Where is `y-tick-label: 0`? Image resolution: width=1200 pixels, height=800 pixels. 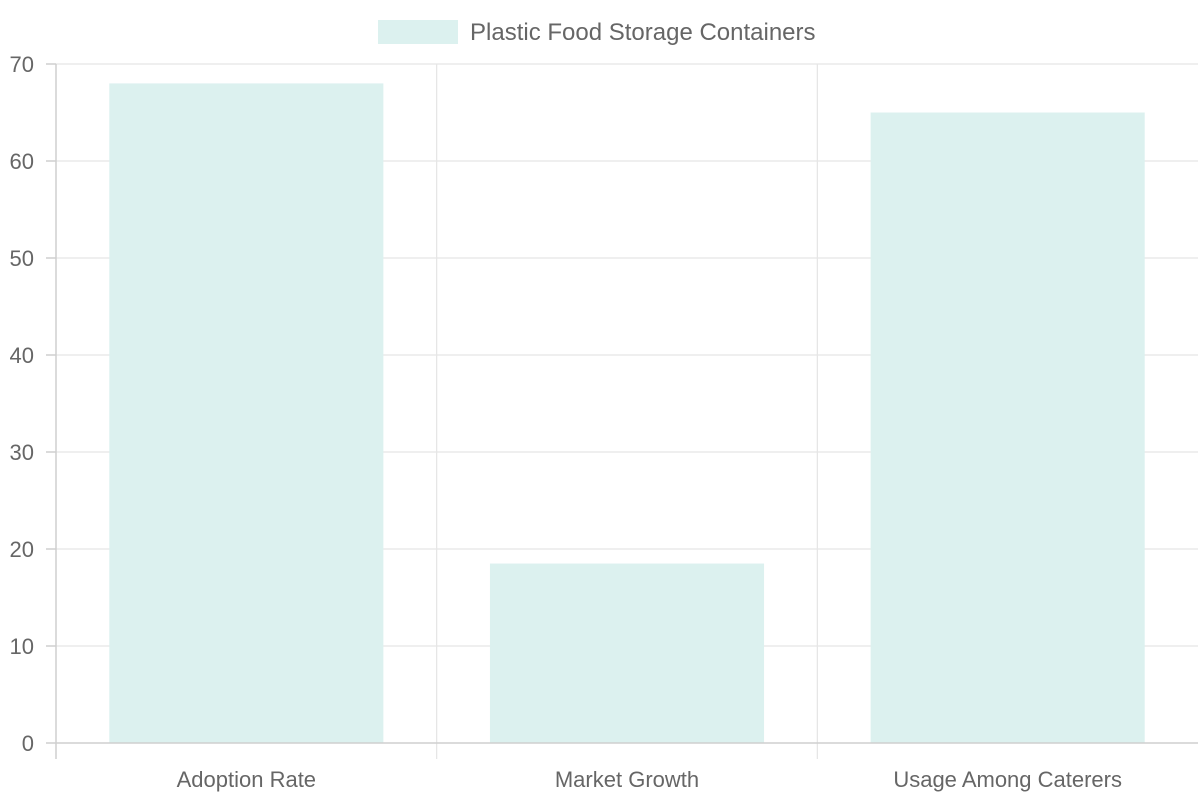
y-tick-label: 0 is located at coordinates (28, 743).